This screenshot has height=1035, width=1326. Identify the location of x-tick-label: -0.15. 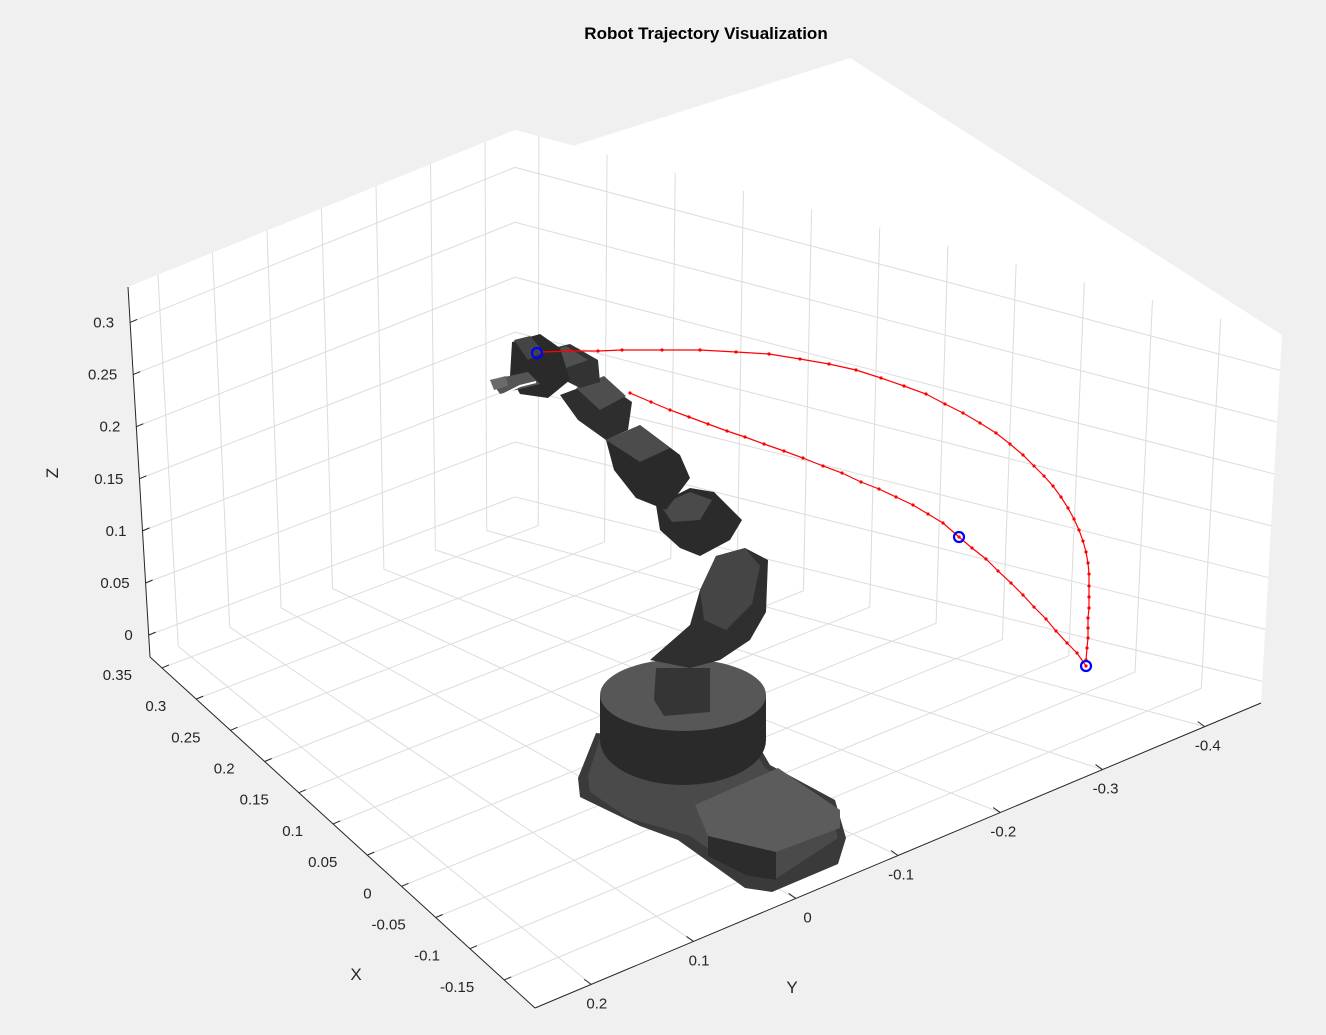
(457, 987).